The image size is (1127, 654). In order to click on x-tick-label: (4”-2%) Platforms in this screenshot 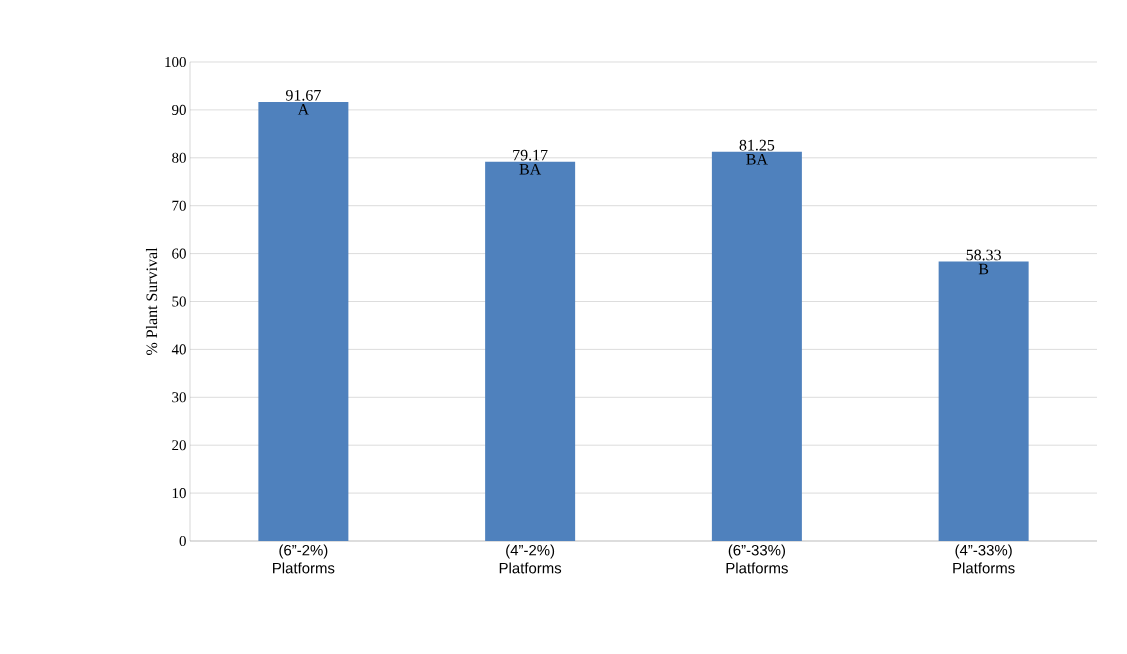, I will do `click(530, 559)`.